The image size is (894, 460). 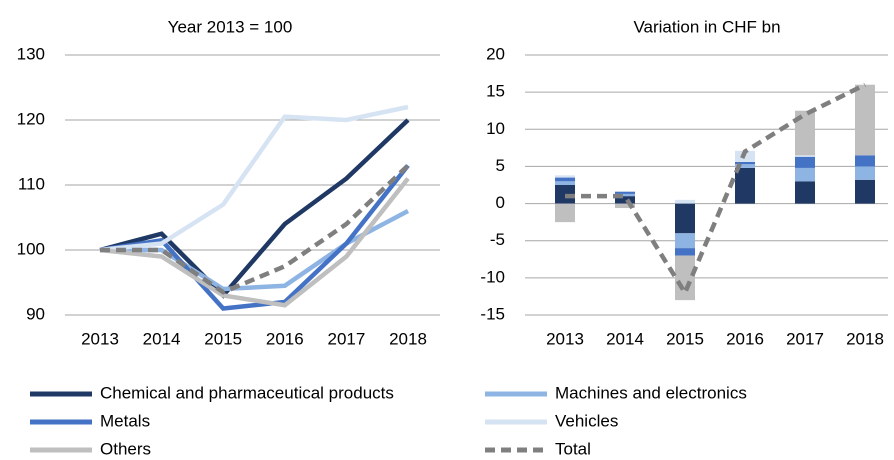 What do you see at coordinates (497, 239) in the screenshot?
I see `y-tick-label: -5` at bounding box center [497, 239].